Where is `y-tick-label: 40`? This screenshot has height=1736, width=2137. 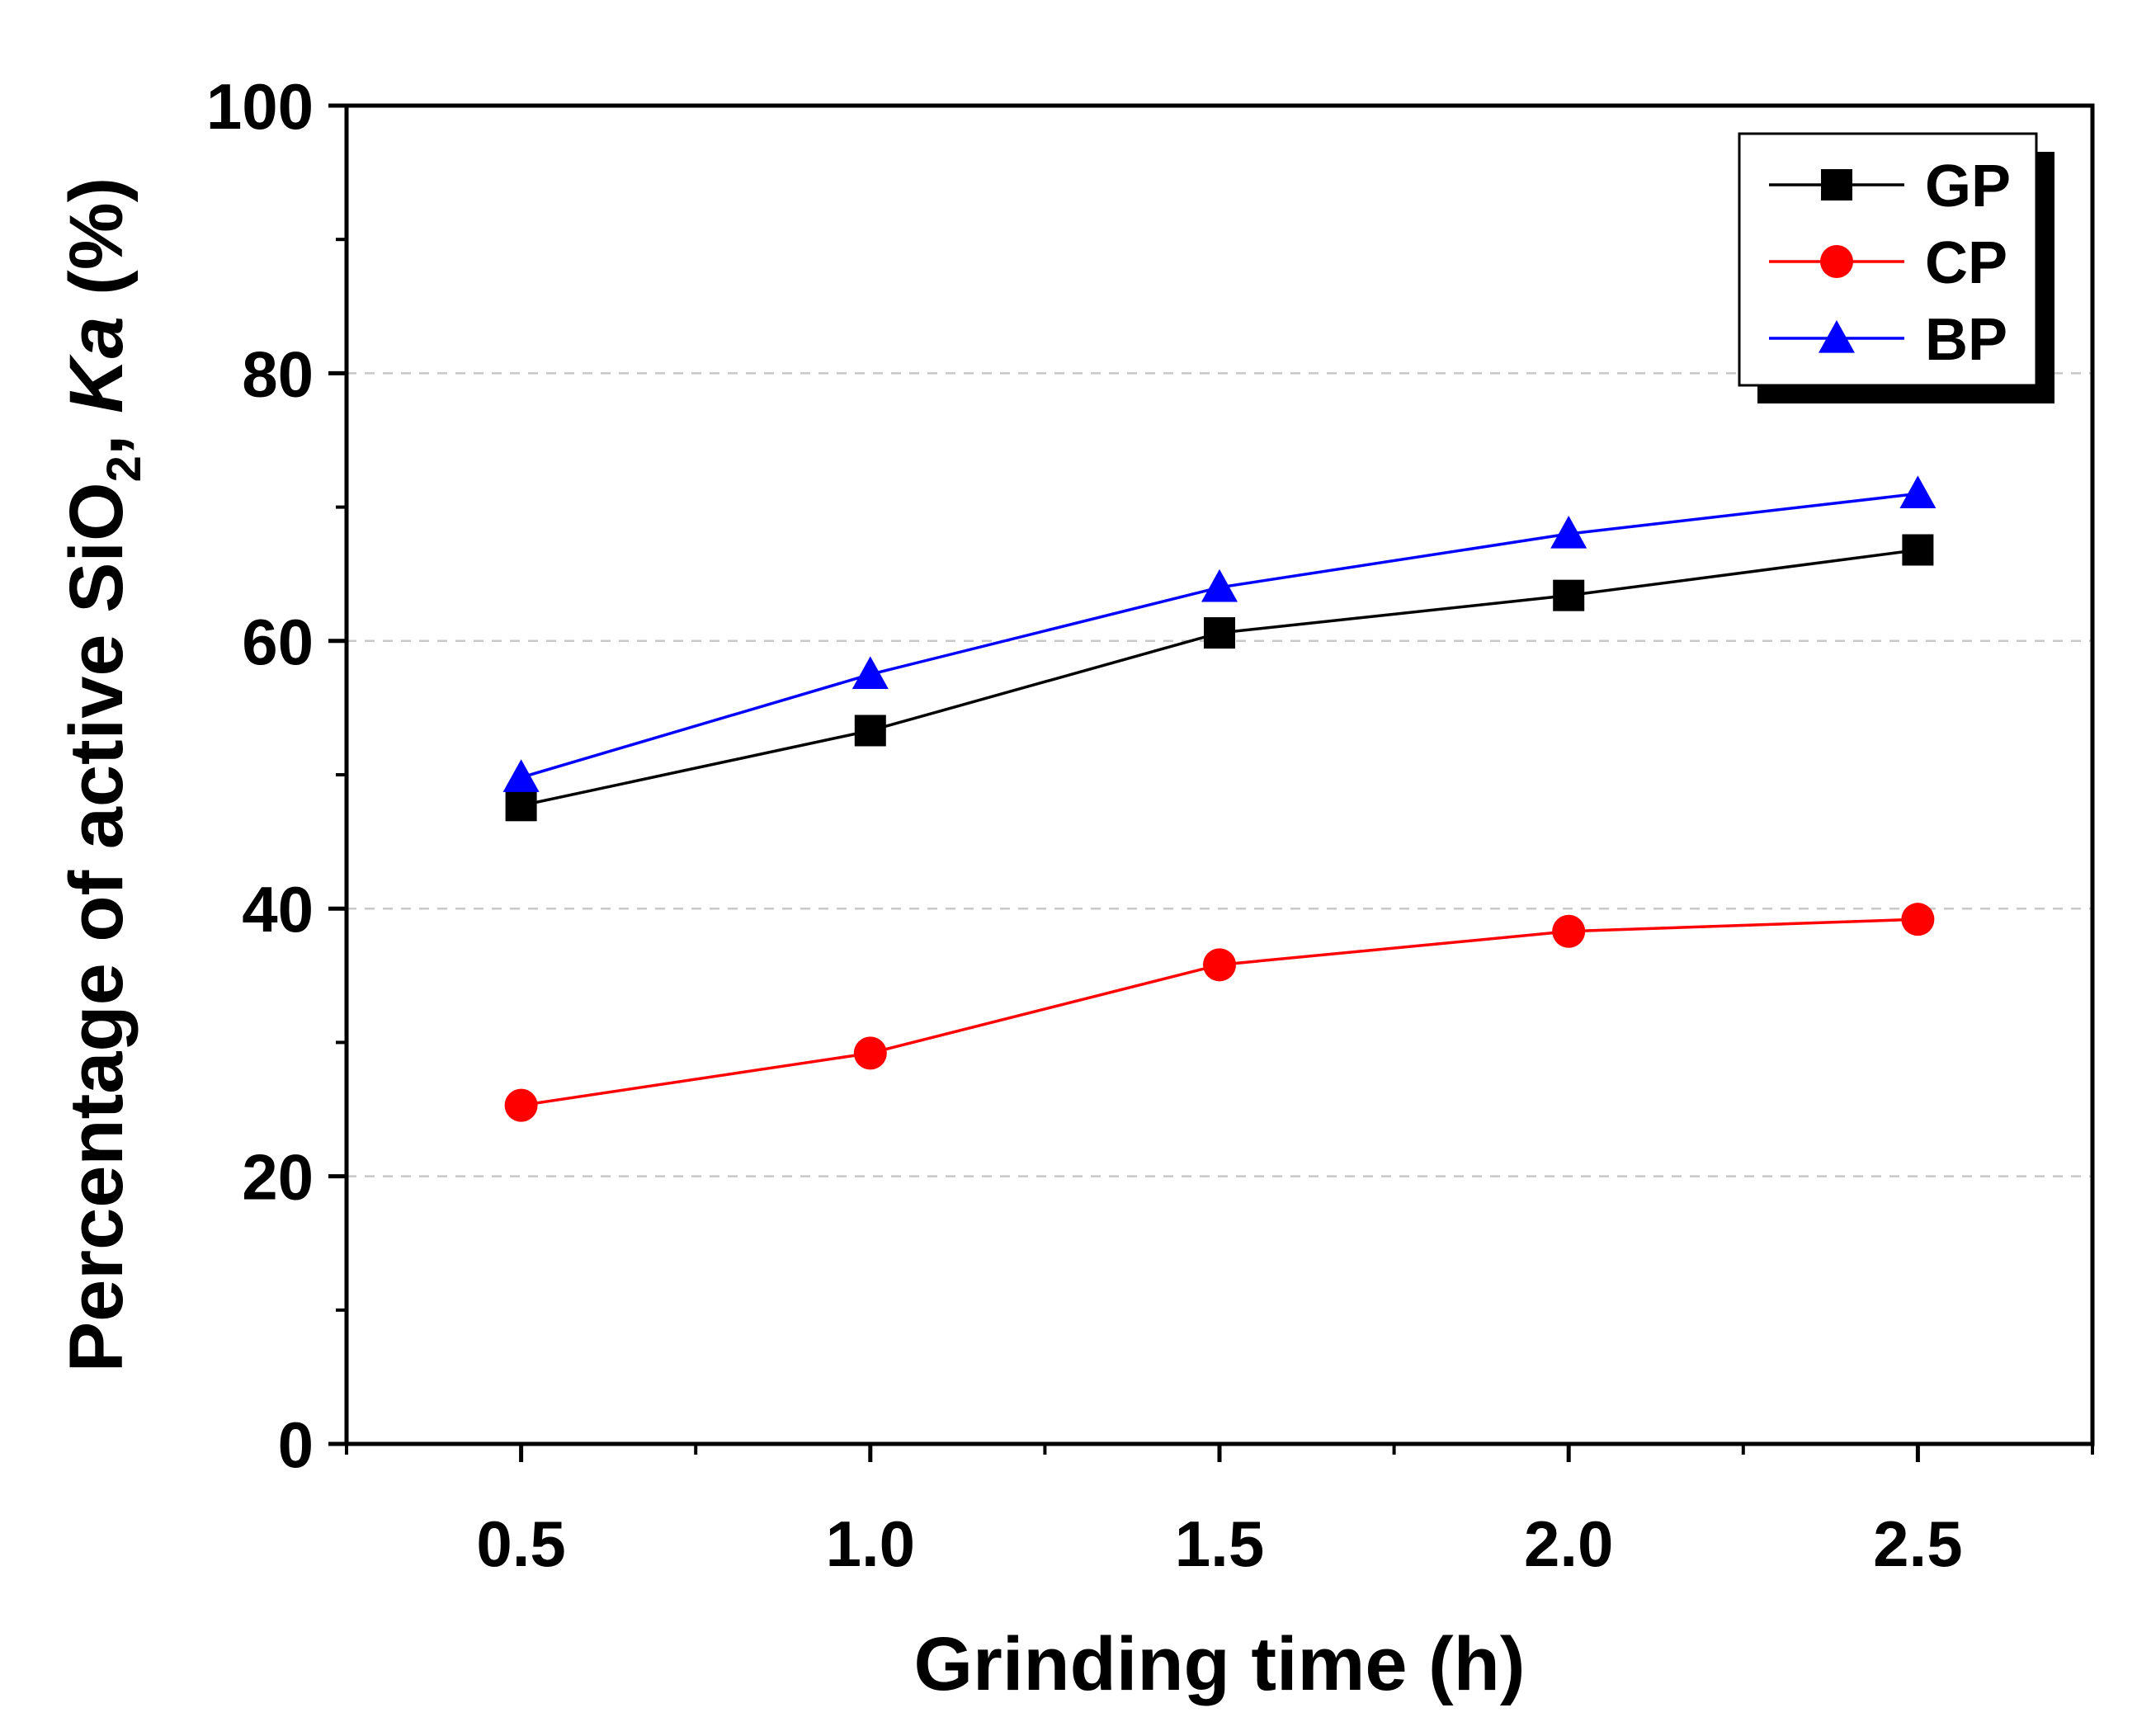
y-tick-label: 40 is located at coordinates (278, 909).